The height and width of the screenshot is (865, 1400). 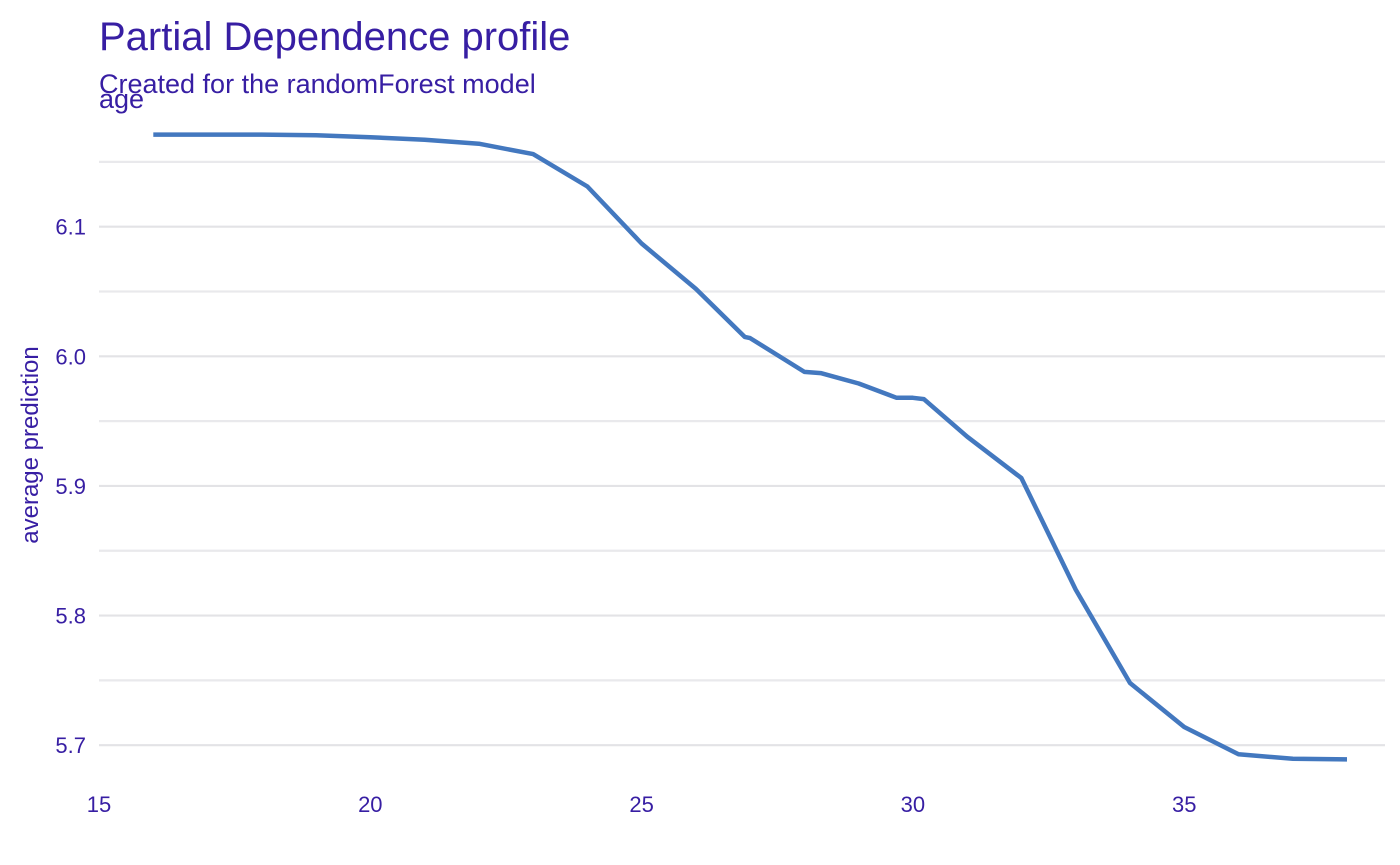 I want to click on y-axis: 5.7 5.8 5.9 6.0 6.1, so click(x=70, y=487).